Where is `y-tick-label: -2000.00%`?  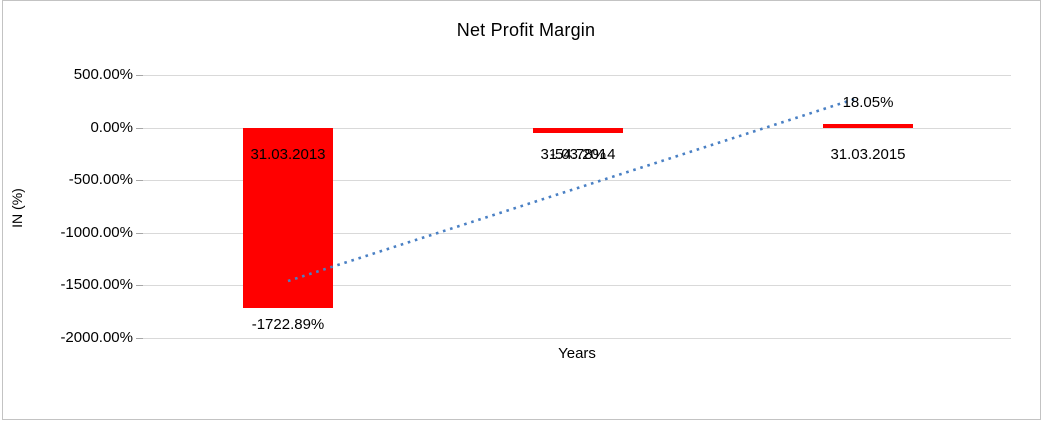 y-tick-label: -2000.00% is located at coordinates (96, 337).